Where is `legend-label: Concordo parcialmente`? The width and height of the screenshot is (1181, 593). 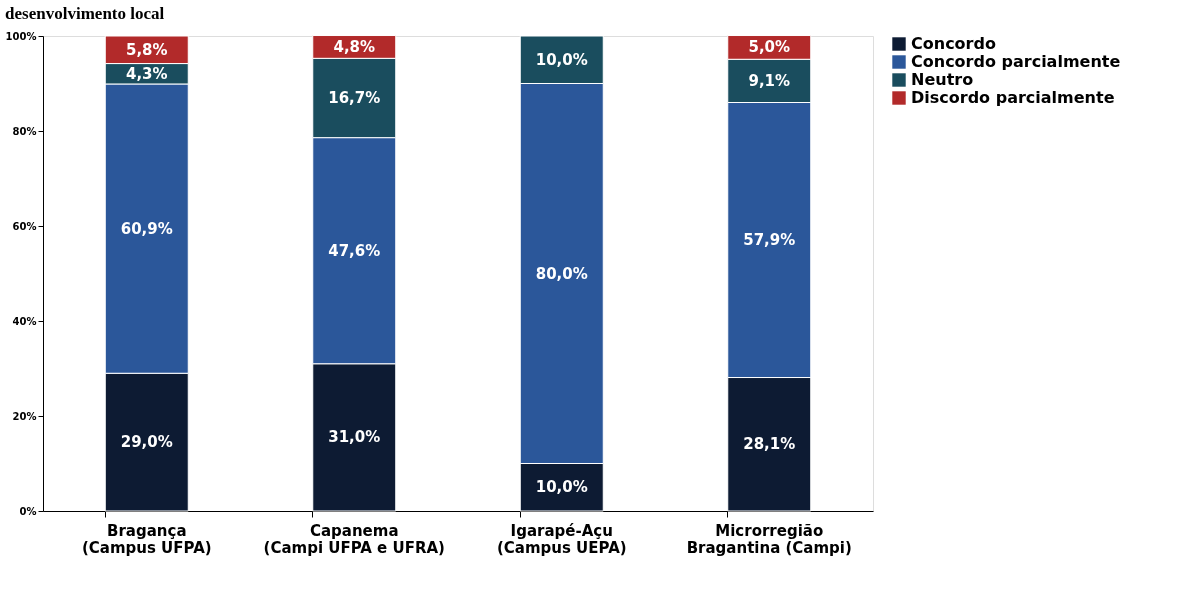 legend-label: Concordo parcialmente is located at coordinates (1016, 61).